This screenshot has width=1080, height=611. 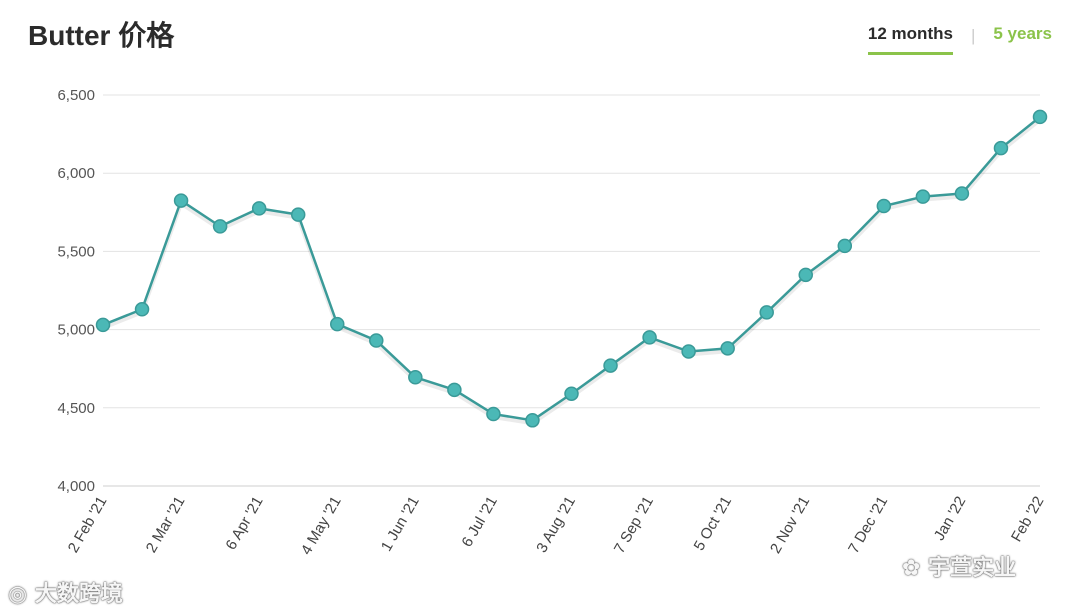 I want to click on x-tick-label: 2 Nov '21, so click(x=790, y=525).